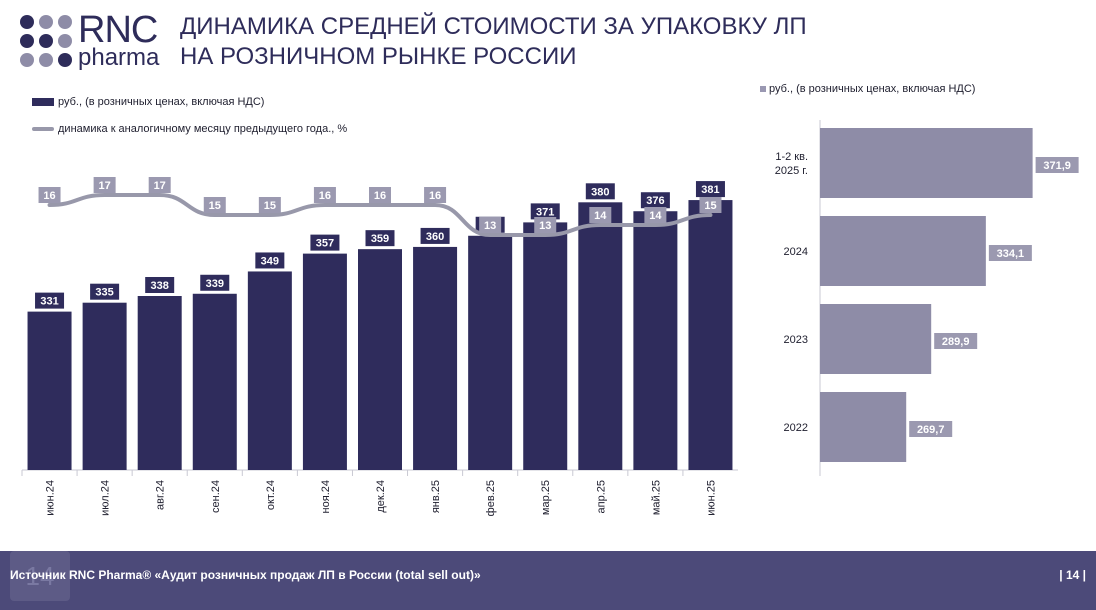 The width and height of the screenshot is (1096, 610). I want to click on x-tick-label-май.25: май.25, so click(656, 497).